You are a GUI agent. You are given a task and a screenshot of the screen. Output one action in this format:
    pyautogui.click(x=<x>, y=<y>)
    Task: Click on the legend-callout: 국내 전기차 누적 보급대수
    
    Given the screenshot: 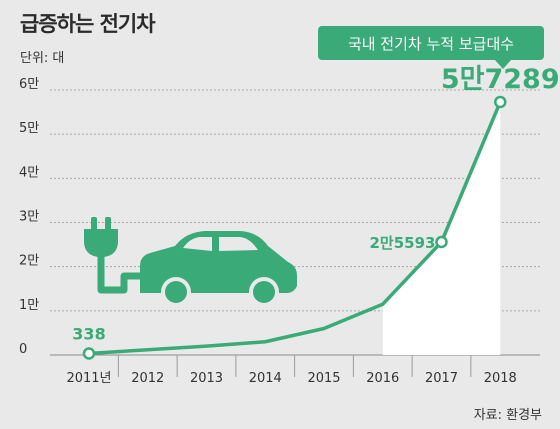 What is the action you would take?
    pyautogui.click(x=431, y=47)
    